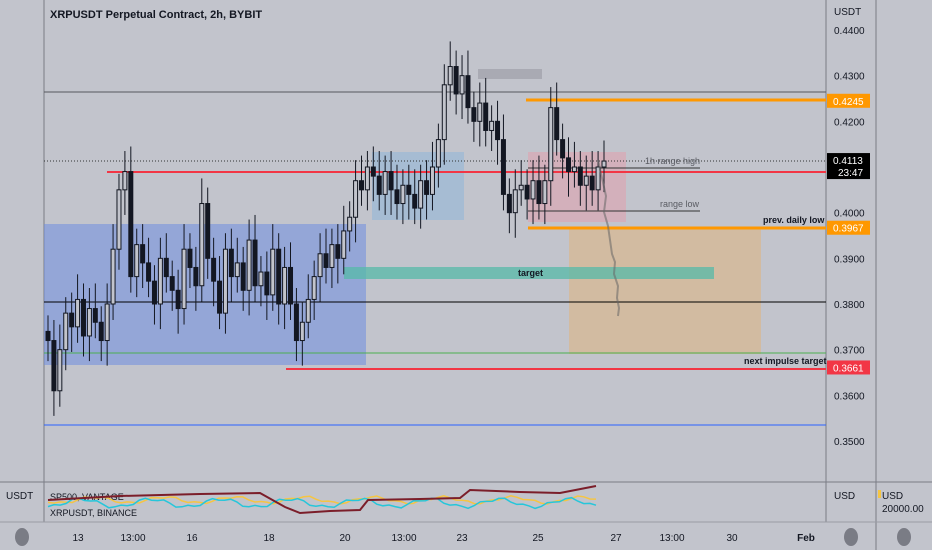  I want to click on target-zone, so click(529, 273).